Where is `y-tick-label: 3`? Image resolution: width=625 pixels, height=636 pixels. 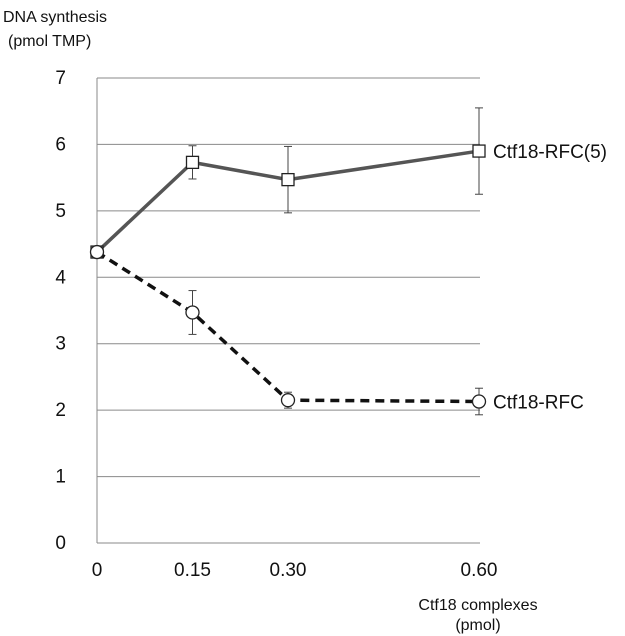
y-tick-label: 3 is located at coordinates (60, 344).